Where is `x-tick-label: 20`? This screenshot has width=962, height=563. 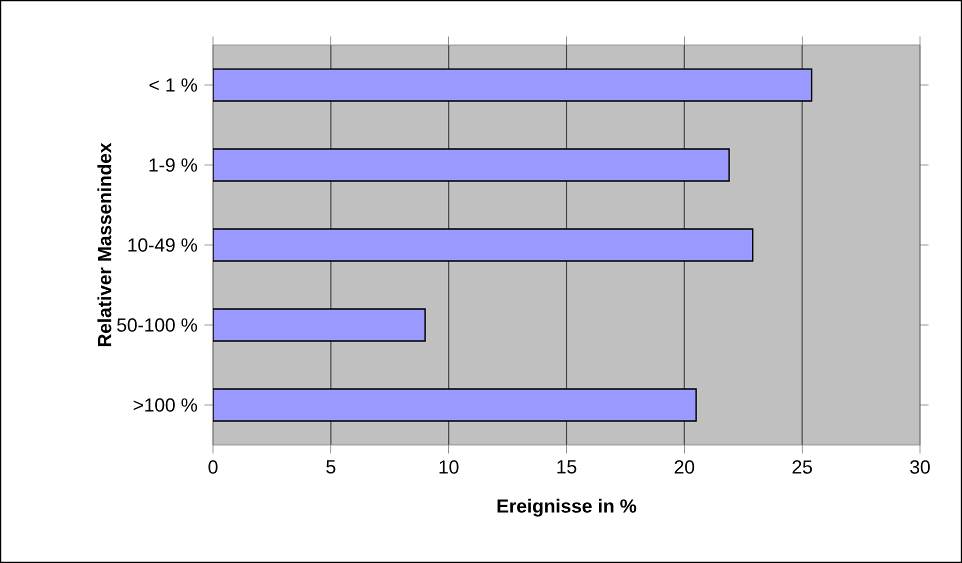 x-tick-label: 20 is located at coordinates (684, 467).